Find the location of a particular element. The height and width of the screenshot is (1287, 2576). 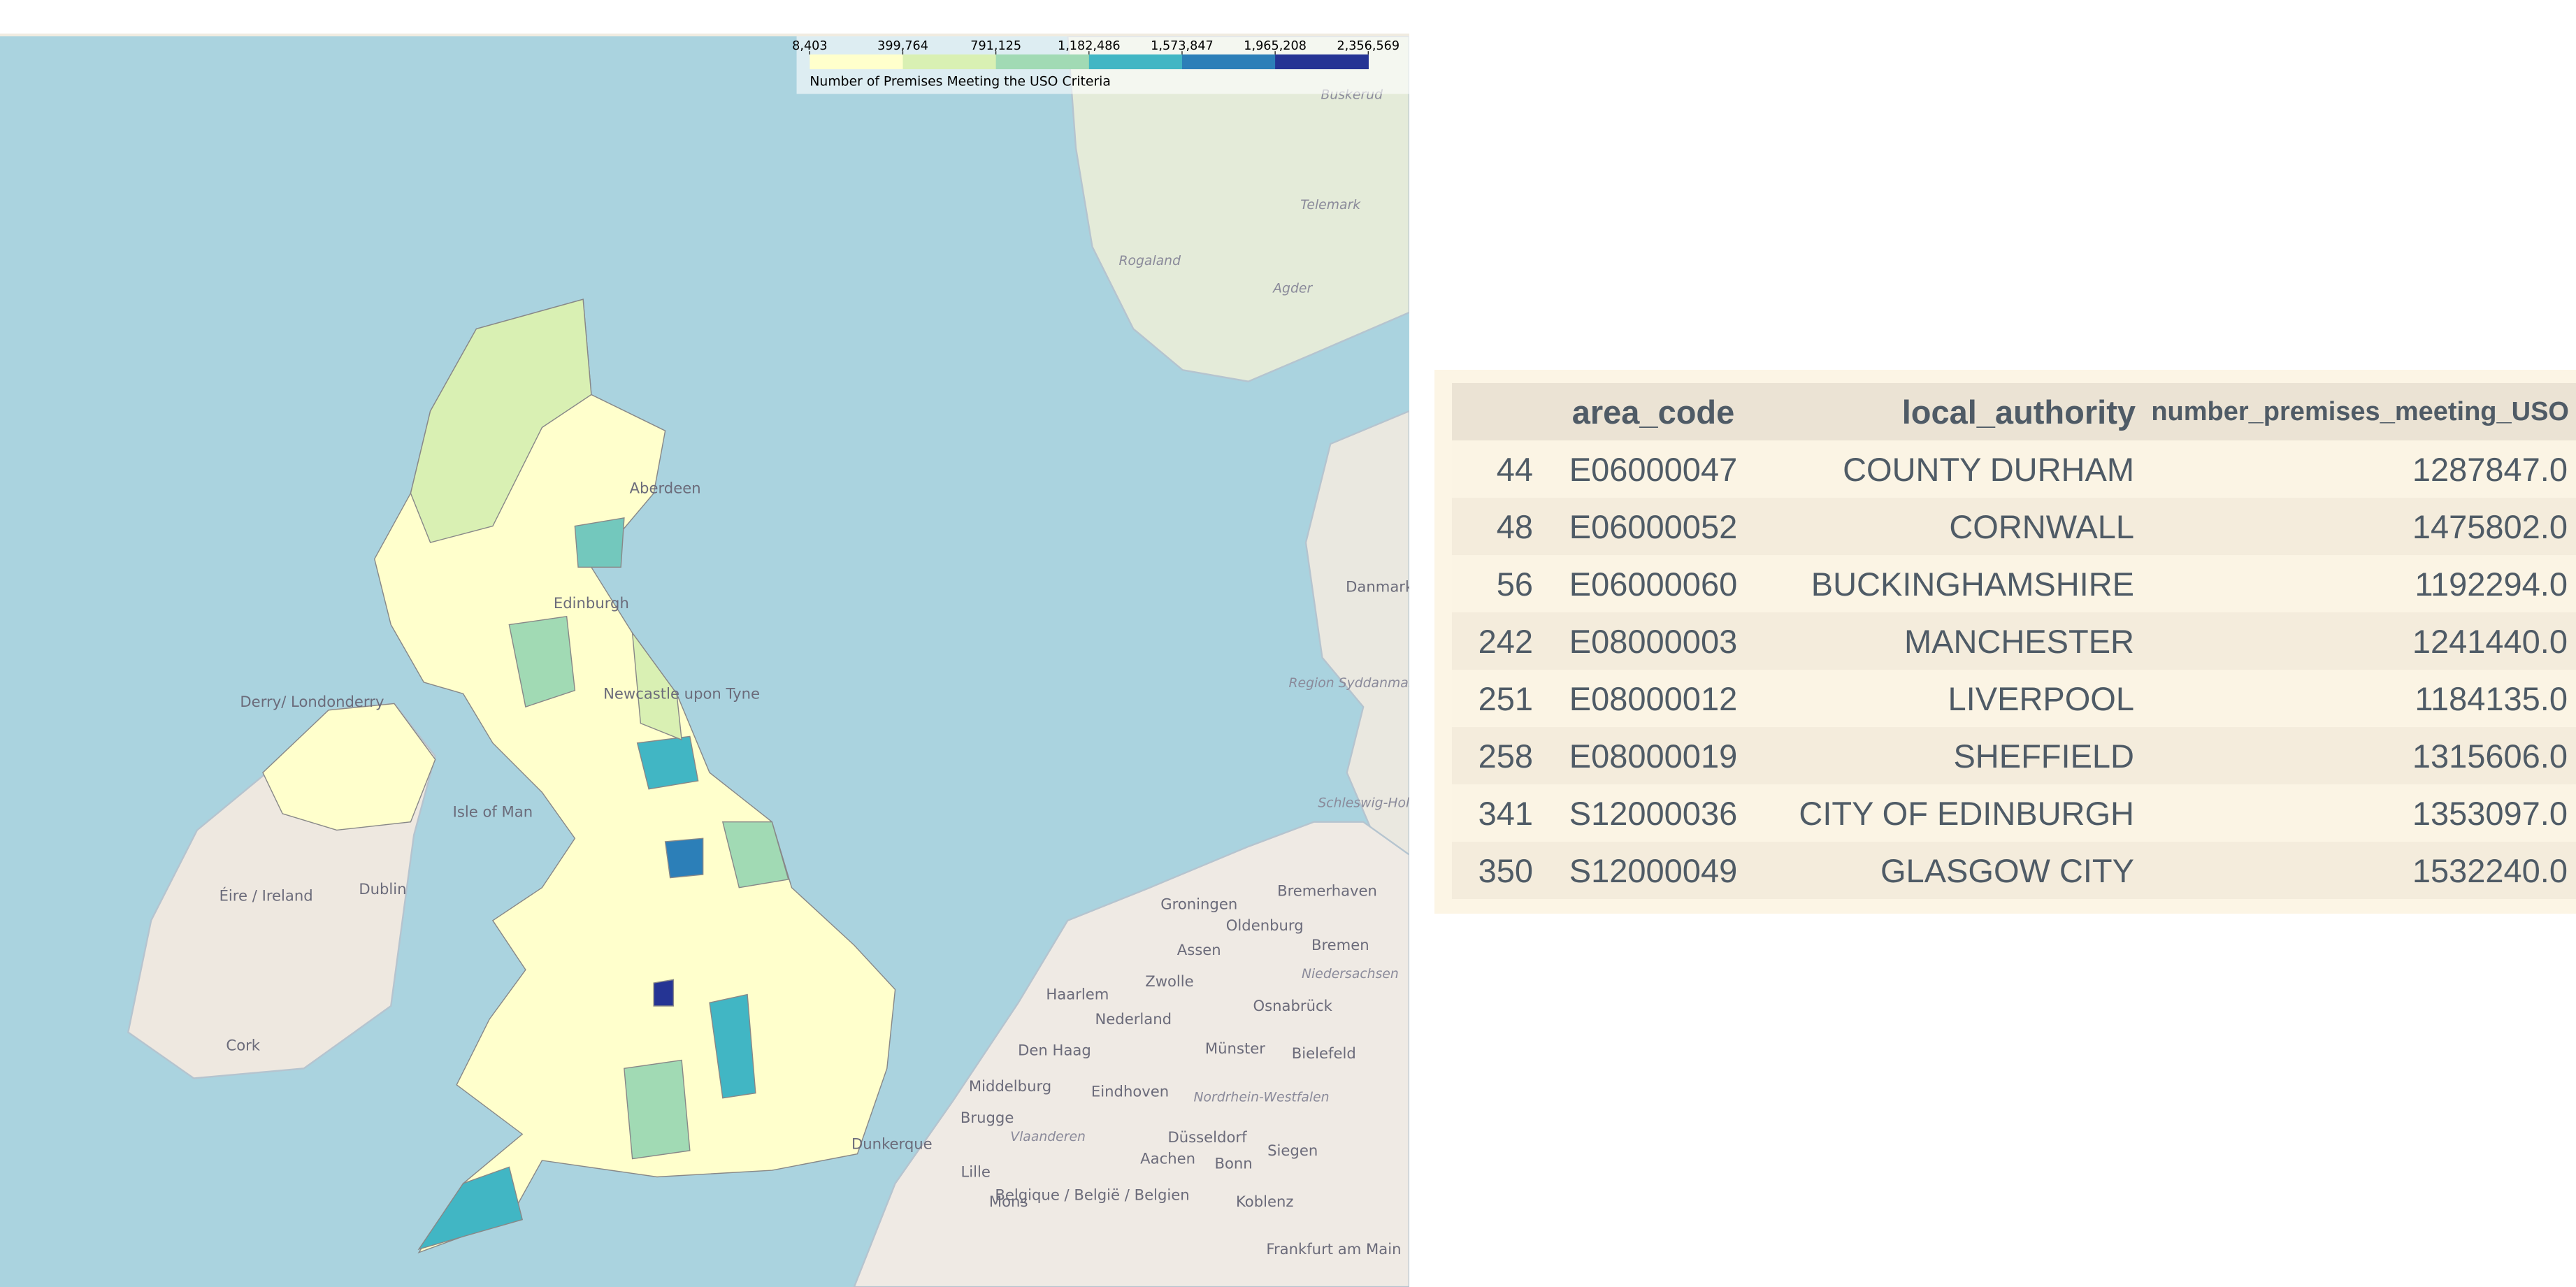

legend-tick-label: 791,125 is located at coordinates (995, 46).